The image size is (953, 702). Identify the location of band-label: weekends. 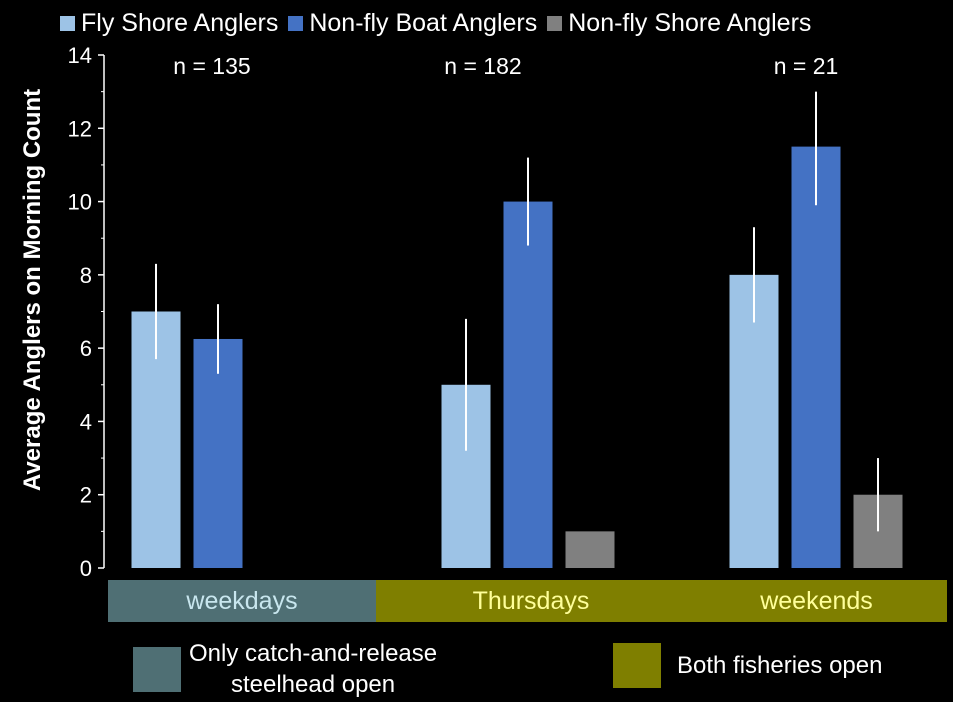
(816, 600).